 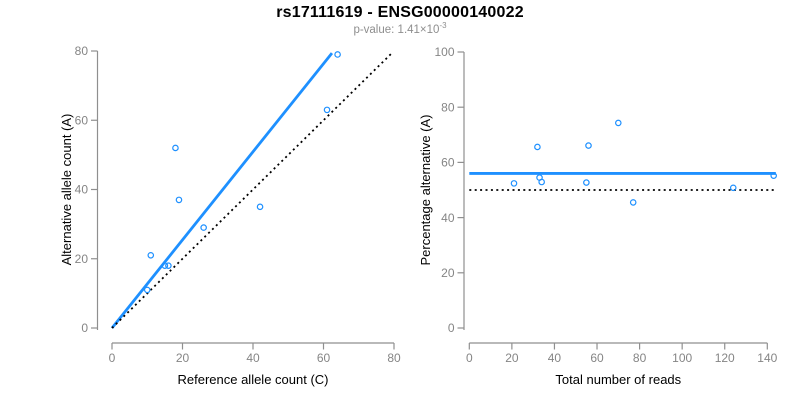 I want to click on y-axis-title: Alternative allele count (A), so click(x=66, y=190).